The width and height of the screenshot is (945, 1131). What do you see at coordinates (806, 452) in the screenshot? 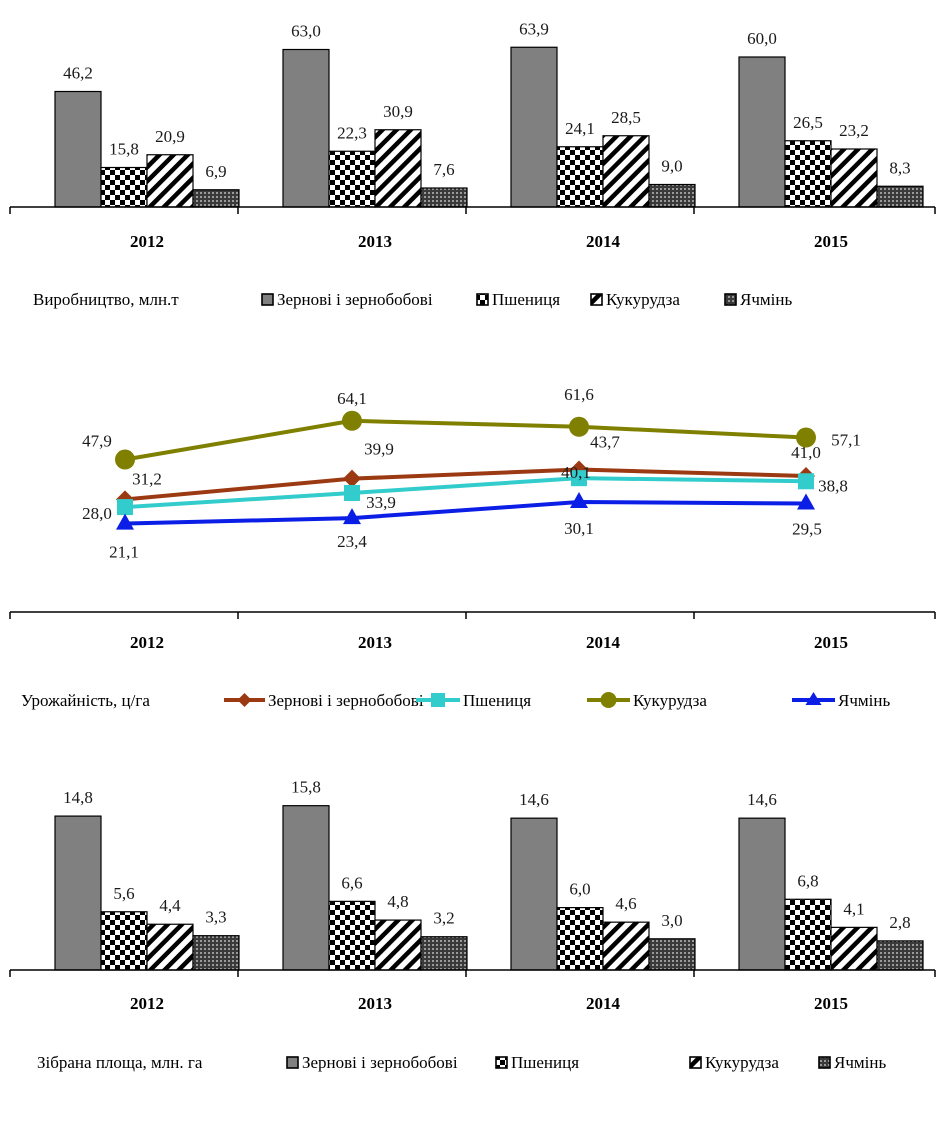
I see `data-label: 41,0` at bounding box center [806, 452].